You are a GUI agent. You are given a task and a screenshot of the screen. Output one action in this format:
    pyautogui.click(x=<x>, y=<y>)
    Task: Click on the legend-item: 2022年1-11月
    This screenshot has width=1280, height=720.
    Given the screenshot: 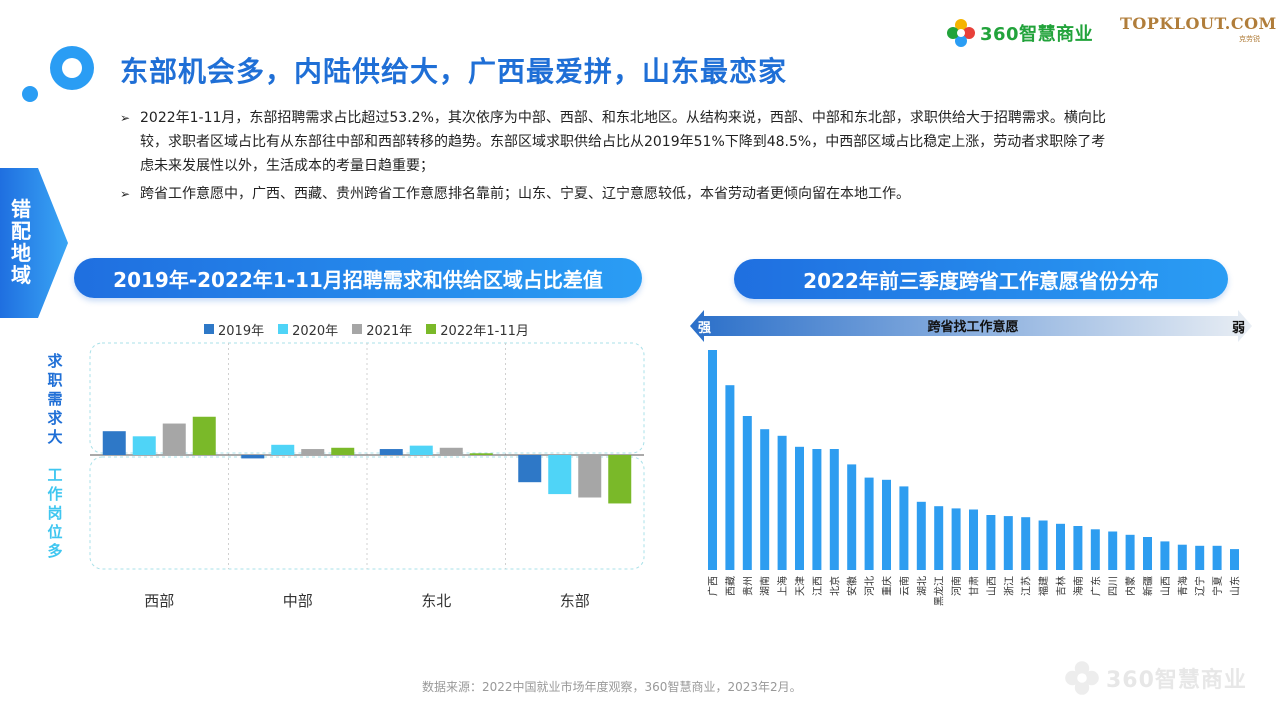 What is the action you would take?
    pyautogui.click(x=477, y=329)
    